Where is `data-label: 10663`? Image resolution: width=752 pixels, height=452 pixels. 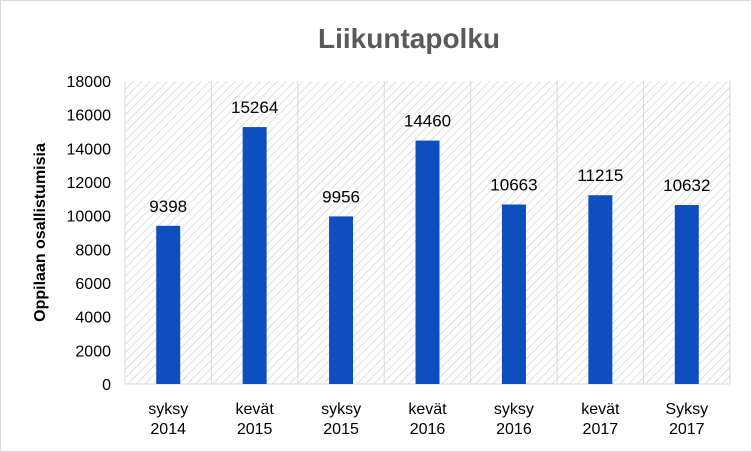
data-label: 10663 is located at coordinates (513, 185).